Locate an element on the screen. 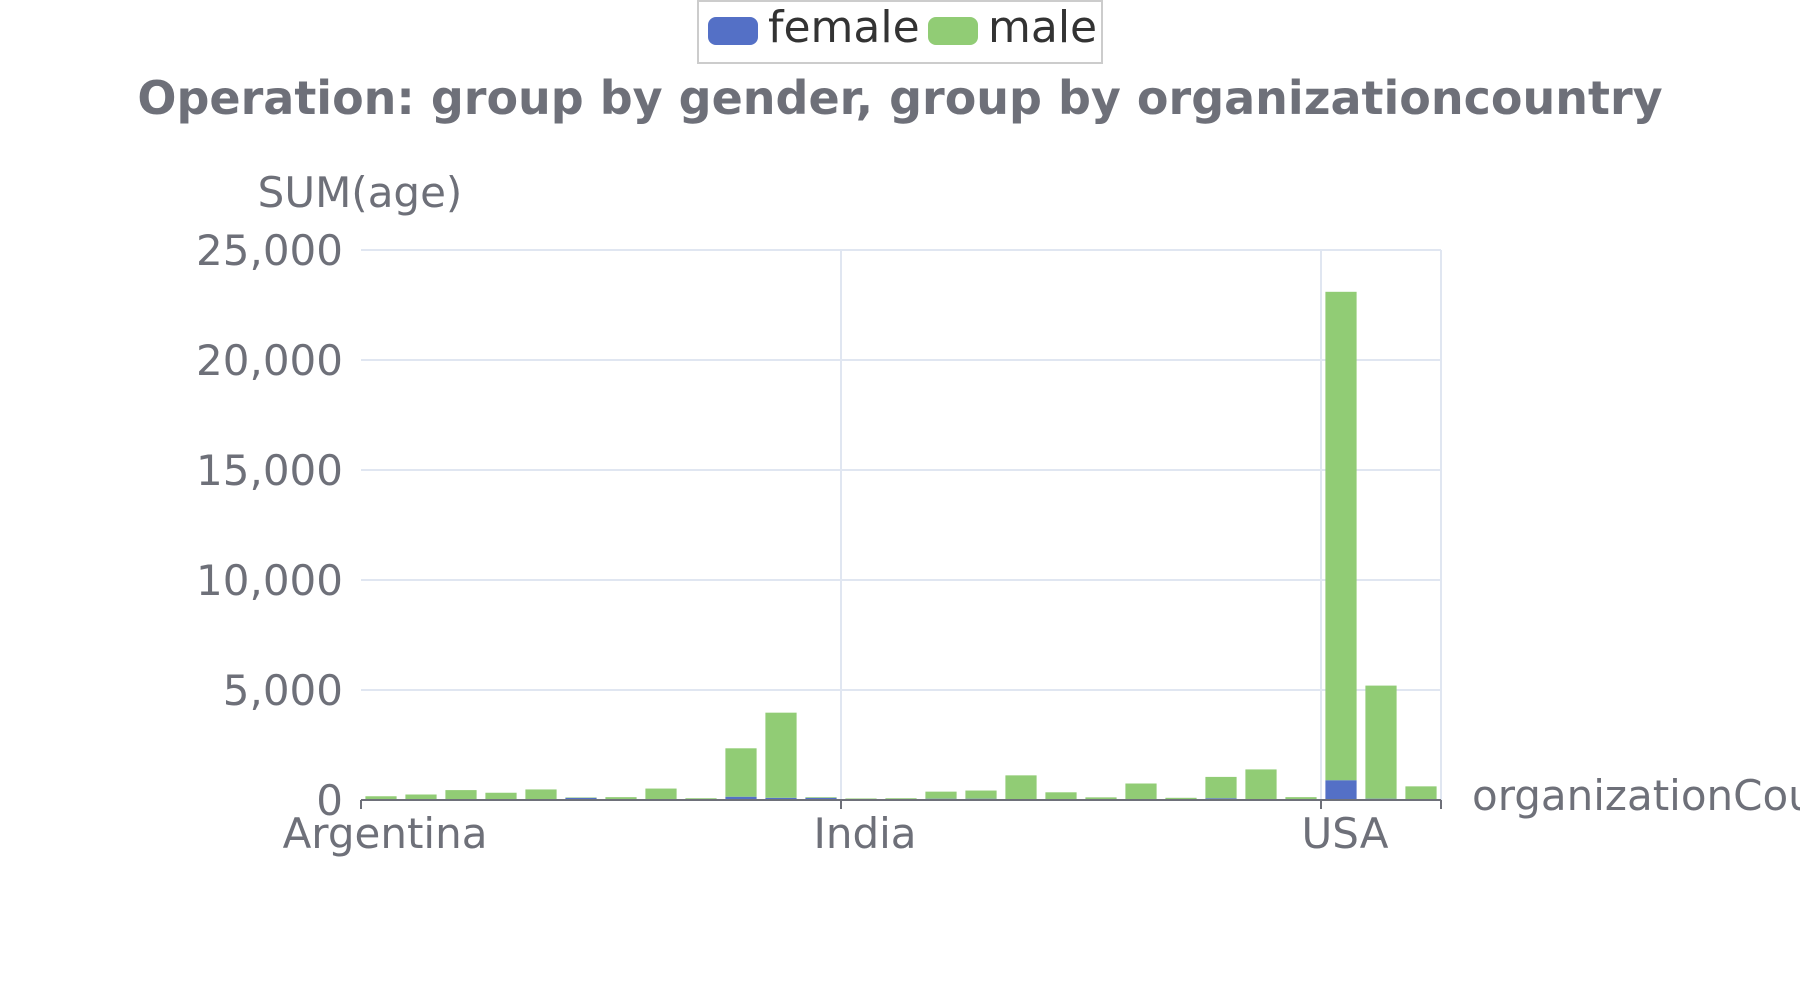  y-tick-label: 20,000 is located at coordinates (269, 360).